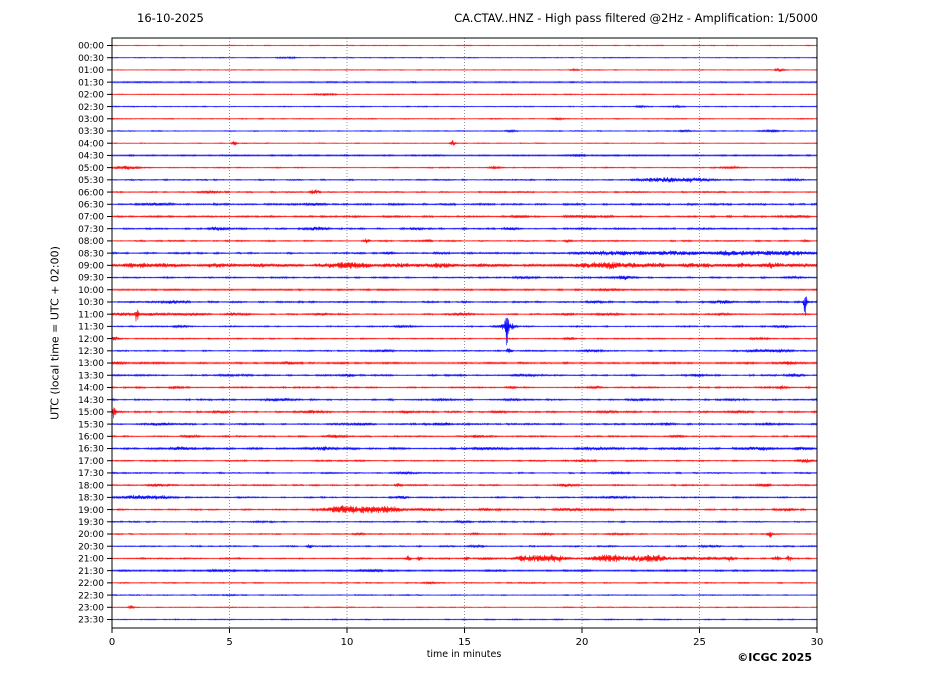 Image resolution: width=927 pixels, height=696 pixels. Describe the element at coordinates (91, 47) in the screenshot. I see `y-tick-label: 00:00` at that location.